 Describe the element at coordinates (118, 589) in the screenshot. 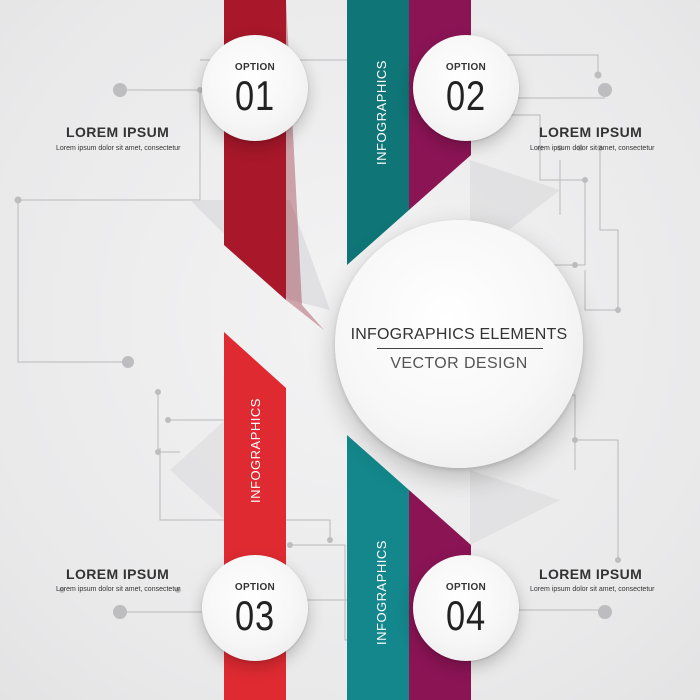

I see `option-03-description: Lorem ipsum dolor sit amet, consectetur` at that location.